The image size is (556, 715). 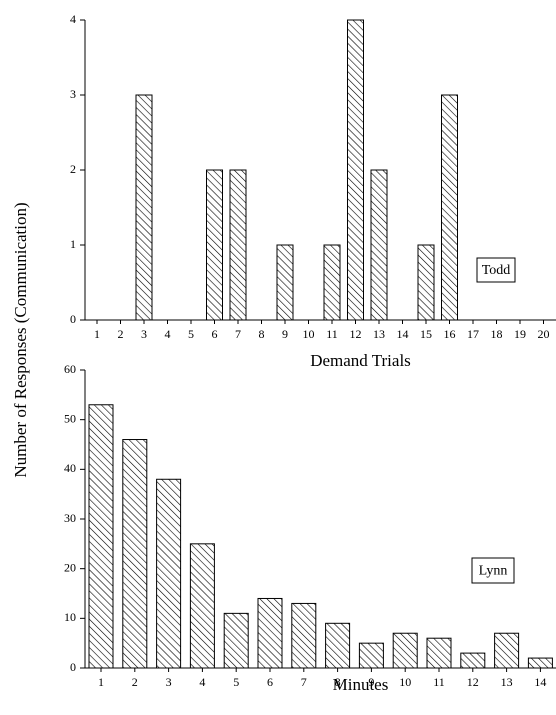 What do you see at coordinates (360, 360) in the screenshot?
I see `x-axis-label: Demand Trials` at bounding box center [360, 360].